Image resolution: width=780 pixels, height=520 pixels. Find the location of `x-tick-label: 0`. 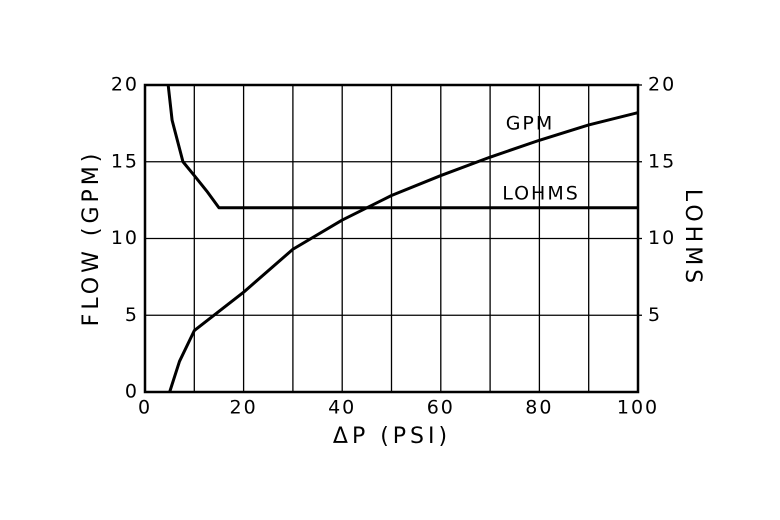

x-tick-label: 0 is located at coordinates (145, 408).